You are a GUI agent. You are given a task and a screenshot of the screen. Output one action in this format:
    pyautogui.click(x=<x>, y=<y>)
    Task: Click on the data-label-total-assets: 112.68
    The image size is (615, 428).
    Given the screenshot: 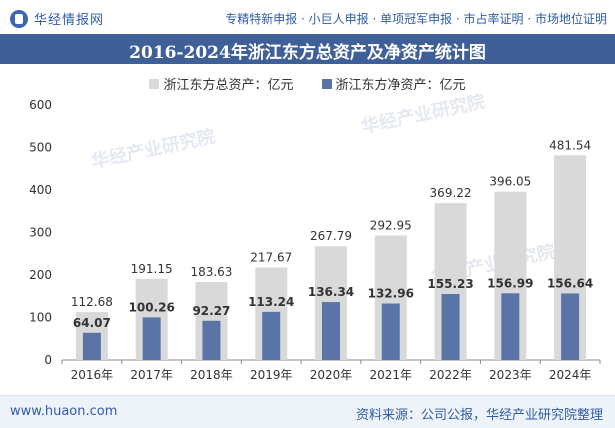 What is the action you would take?
    pyautogui.click(x=92, y=302)
    